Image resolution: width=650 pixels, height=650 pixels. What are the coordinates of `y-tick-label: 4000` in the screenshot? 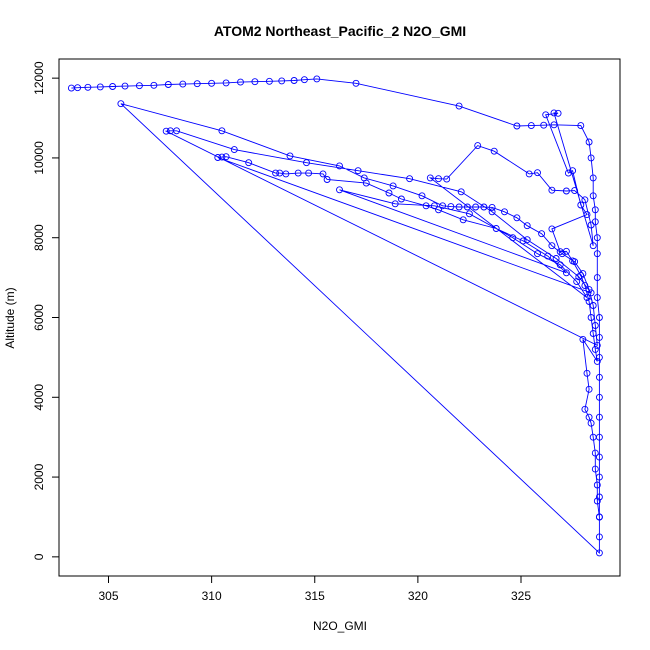 It's located at (39, 397).